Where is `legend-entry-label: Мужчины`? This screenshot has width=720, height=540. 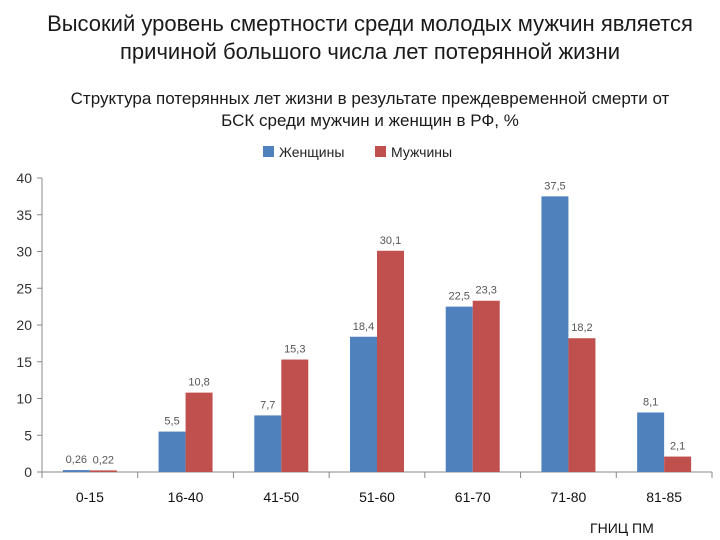 legend-entry-label: Мужчины is located at coordinates (421, 152).